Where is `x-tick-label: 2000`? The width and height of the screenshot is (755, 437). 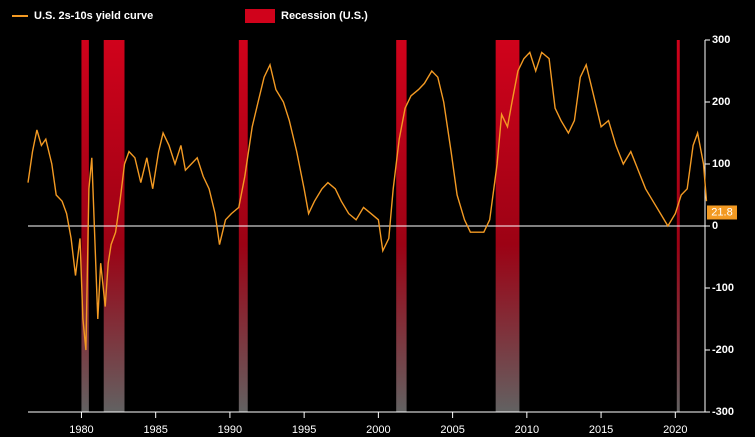
x-tick-label: 2000 is located at coordinates (378, 430).